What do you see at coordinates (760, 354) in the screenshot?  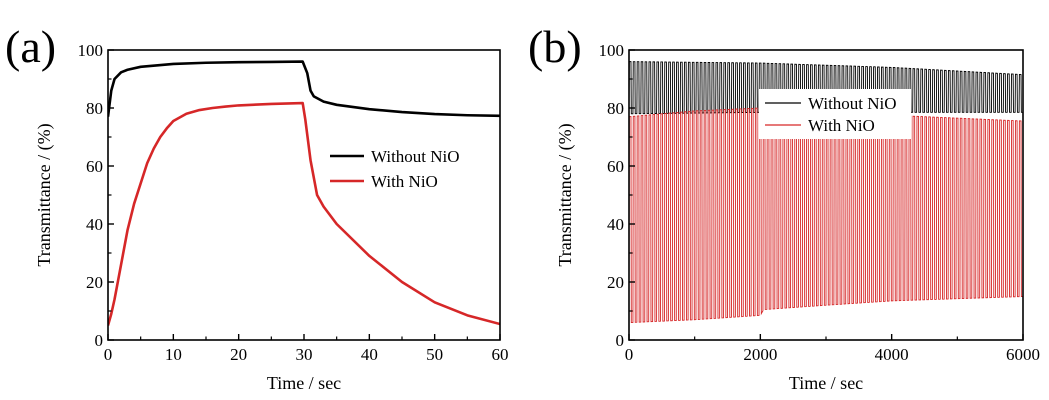 I see `x-tick-label: 2000` at bounding box center [760, 354].